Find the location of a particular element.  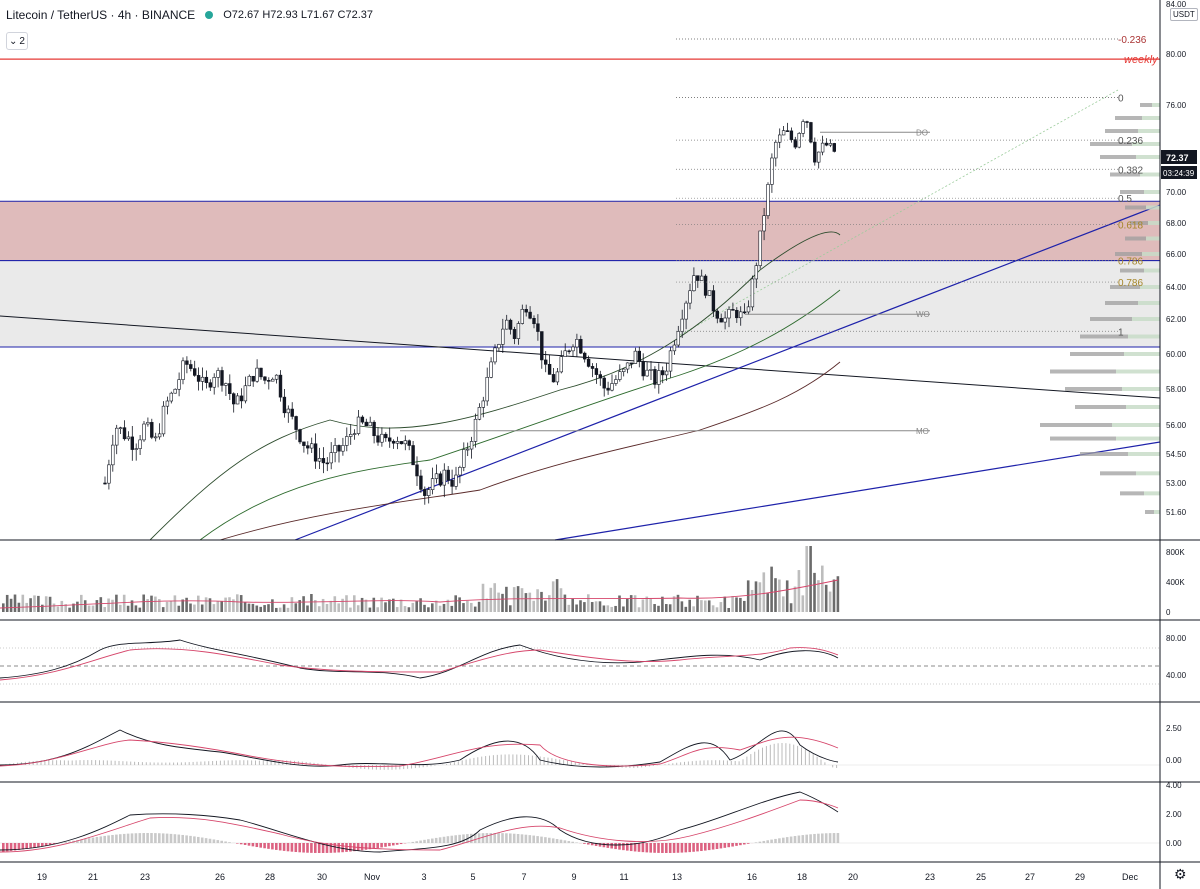

blue-trendline-lower is located at coordinates (857, 491).